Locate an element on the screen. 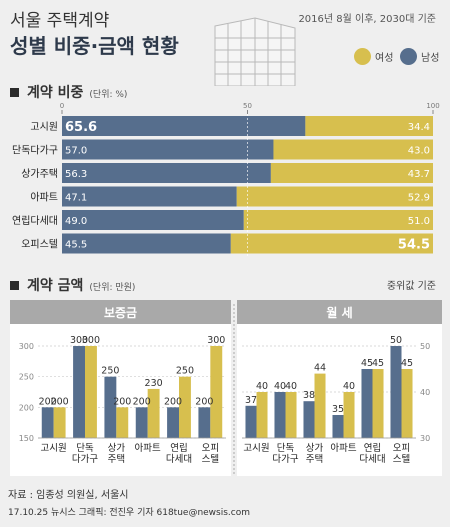 The width and height of the screenshot is (450, 527). legend-male: 남성 is located at coordinates (419, 56).